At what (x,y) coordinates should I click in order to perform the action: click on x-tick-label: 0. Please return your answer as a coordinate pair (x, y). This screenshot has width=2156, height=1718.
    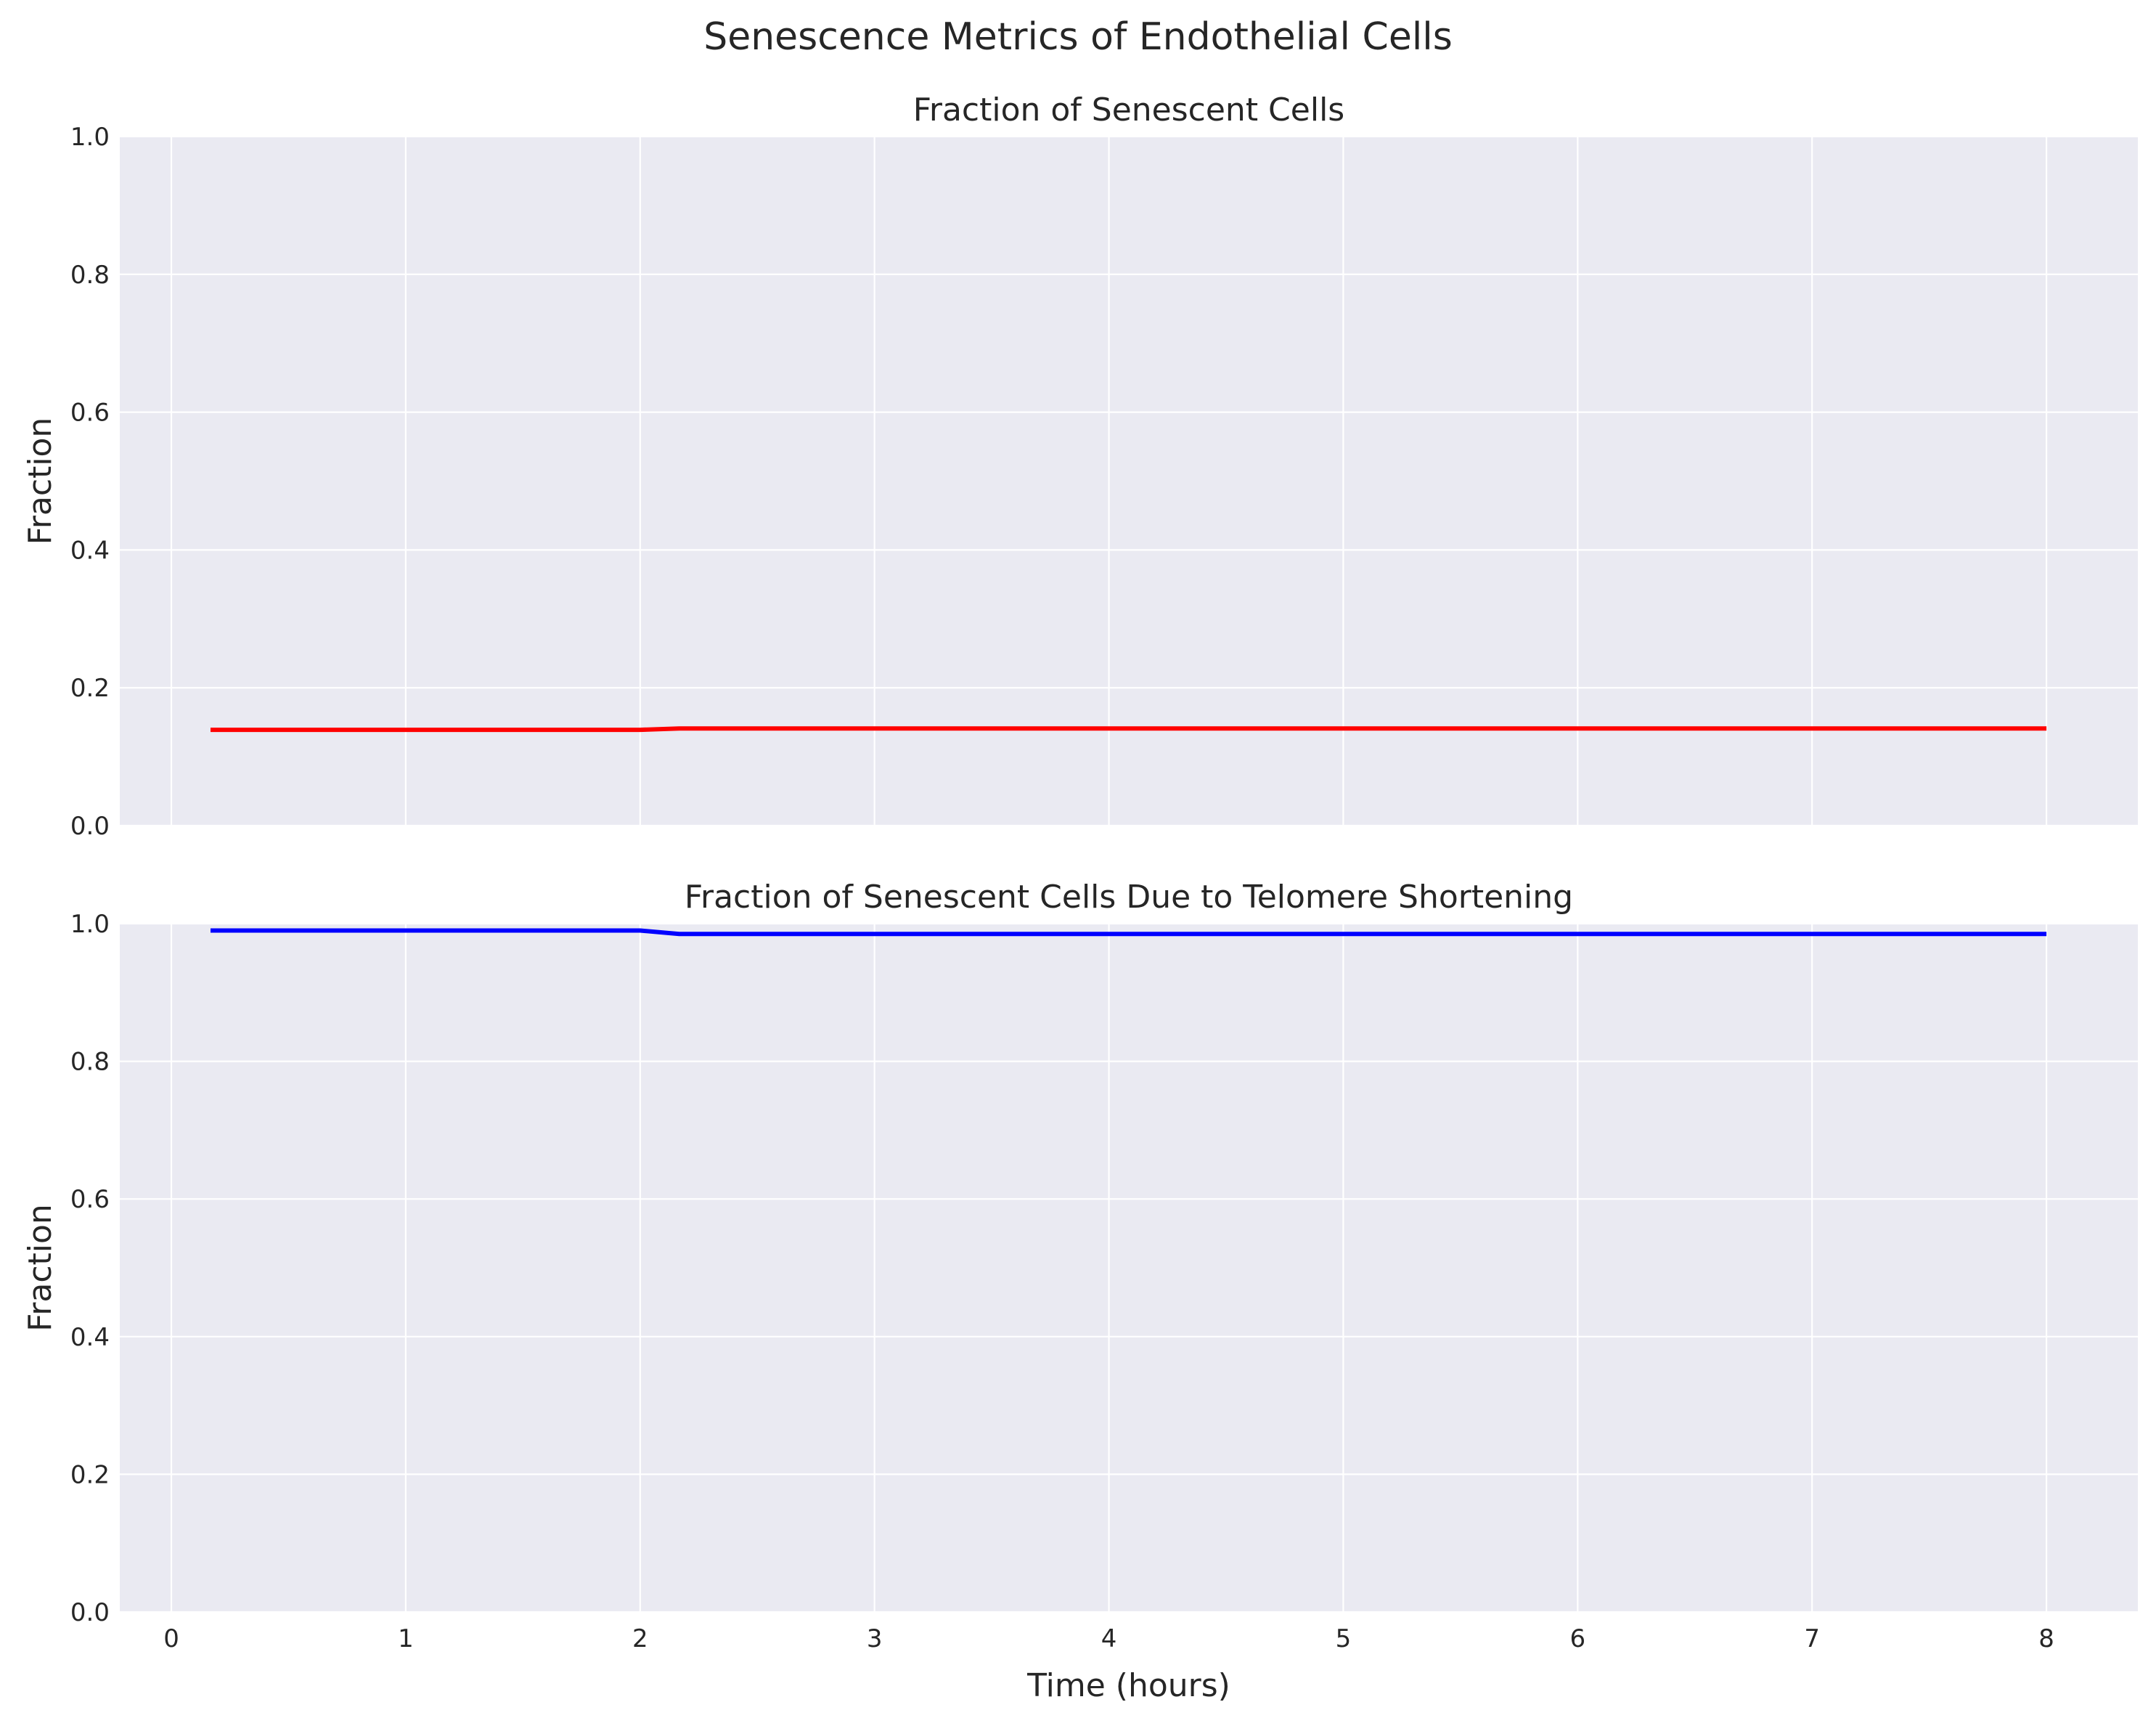
    Looking at the image, I should click on (171, 1638).